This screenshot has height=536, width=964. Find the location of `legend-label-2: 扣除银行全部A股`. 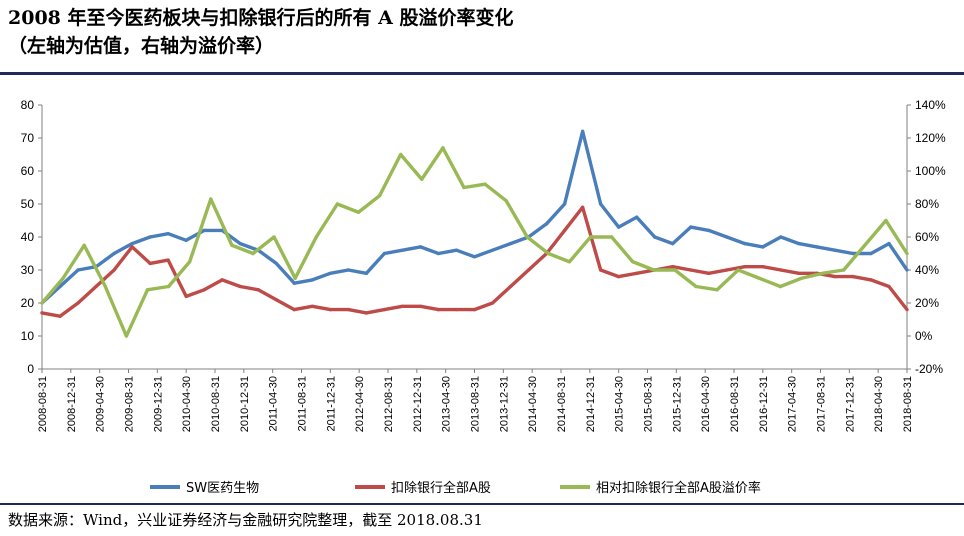

legend-label-2: 扣除银行全部A股 is located at coordinates (441, 488).